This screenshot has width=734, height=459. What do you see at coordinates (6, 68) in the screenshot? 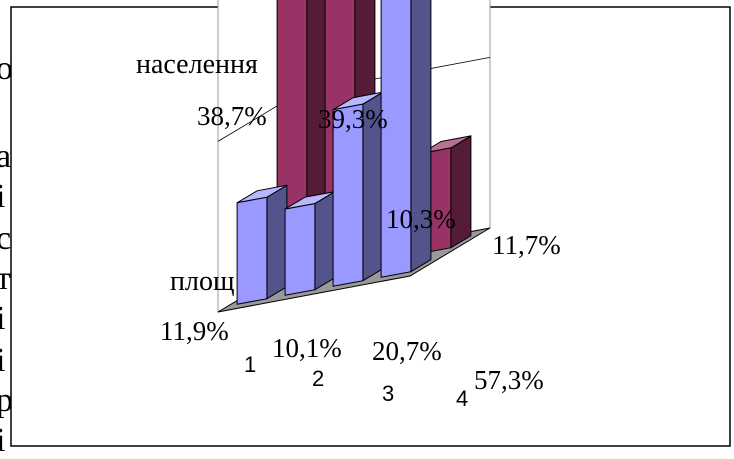
I see `bg-text-fragment: о` at bounding box center [6, 68].